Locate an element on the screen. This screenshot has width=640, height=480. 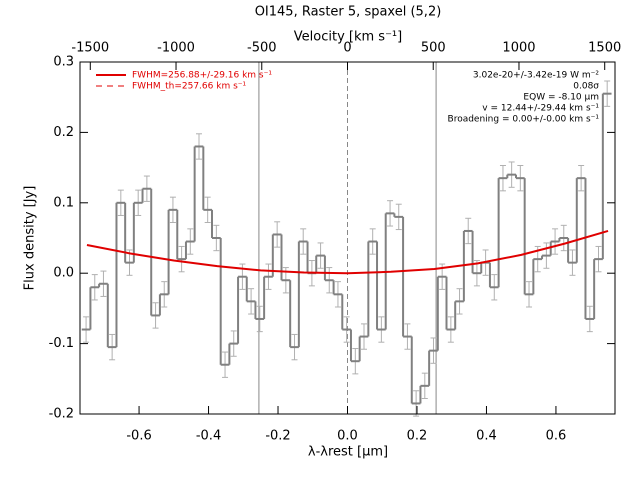
x-tick-label: 0.6 is located at coordinates (556, 436).